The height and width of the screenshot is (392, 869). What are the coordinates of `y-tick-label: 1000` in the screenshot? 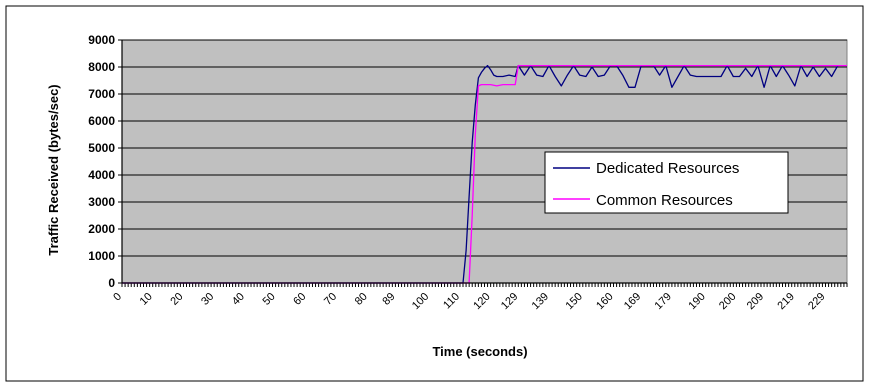 It's located at (101, 256).